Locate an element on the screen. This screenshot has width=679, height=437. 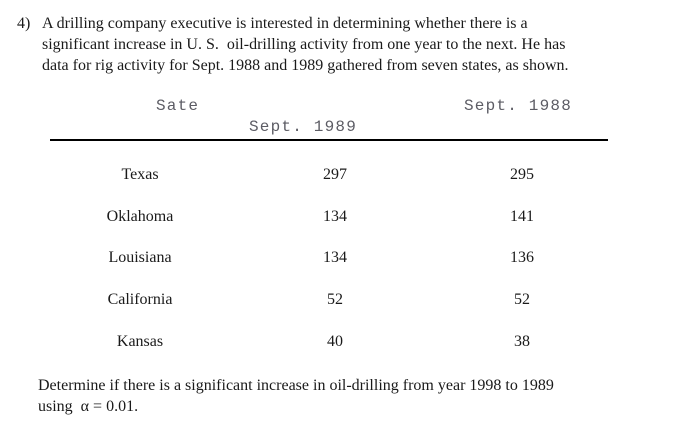
sept-1989-cell: 40 is located at coordinates (335, 341).